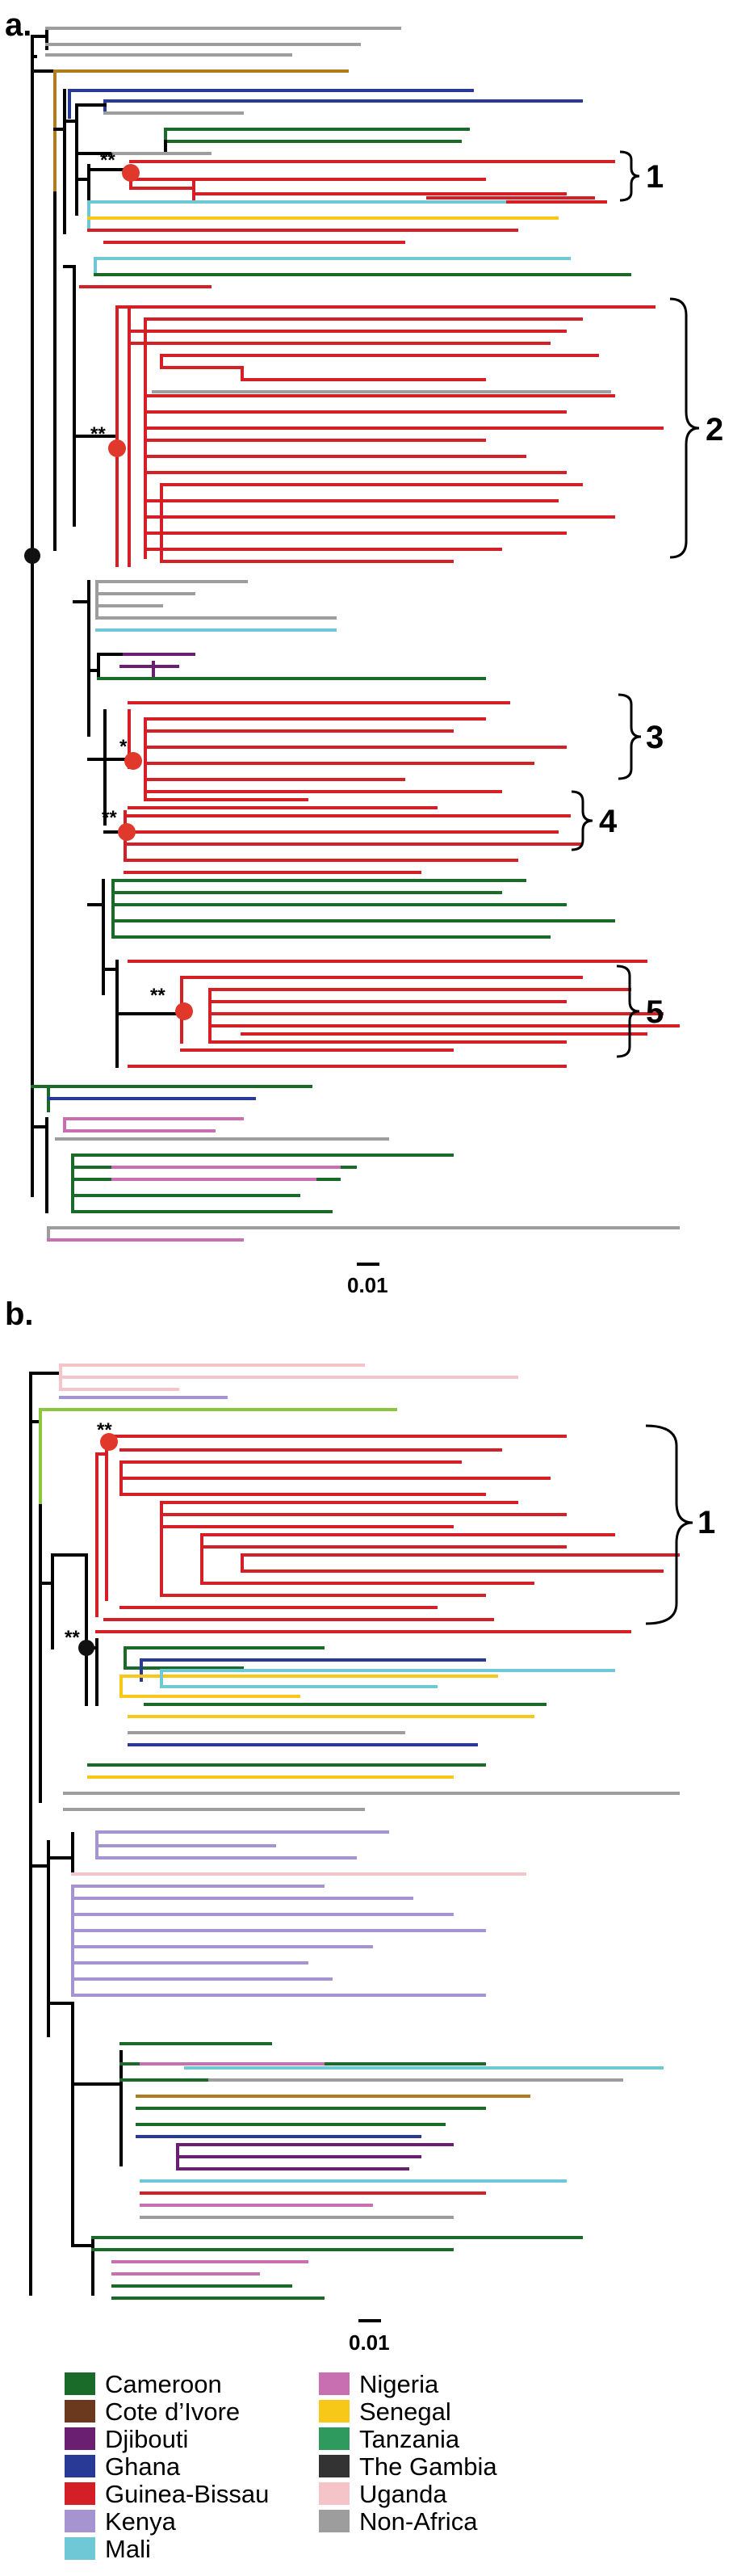 This screenshot has width=733, height=2576. What do you see at coordinates (655, 737) in the screenshot?
I see `clade-label-a3: 3` at bounding box center [655, 737].